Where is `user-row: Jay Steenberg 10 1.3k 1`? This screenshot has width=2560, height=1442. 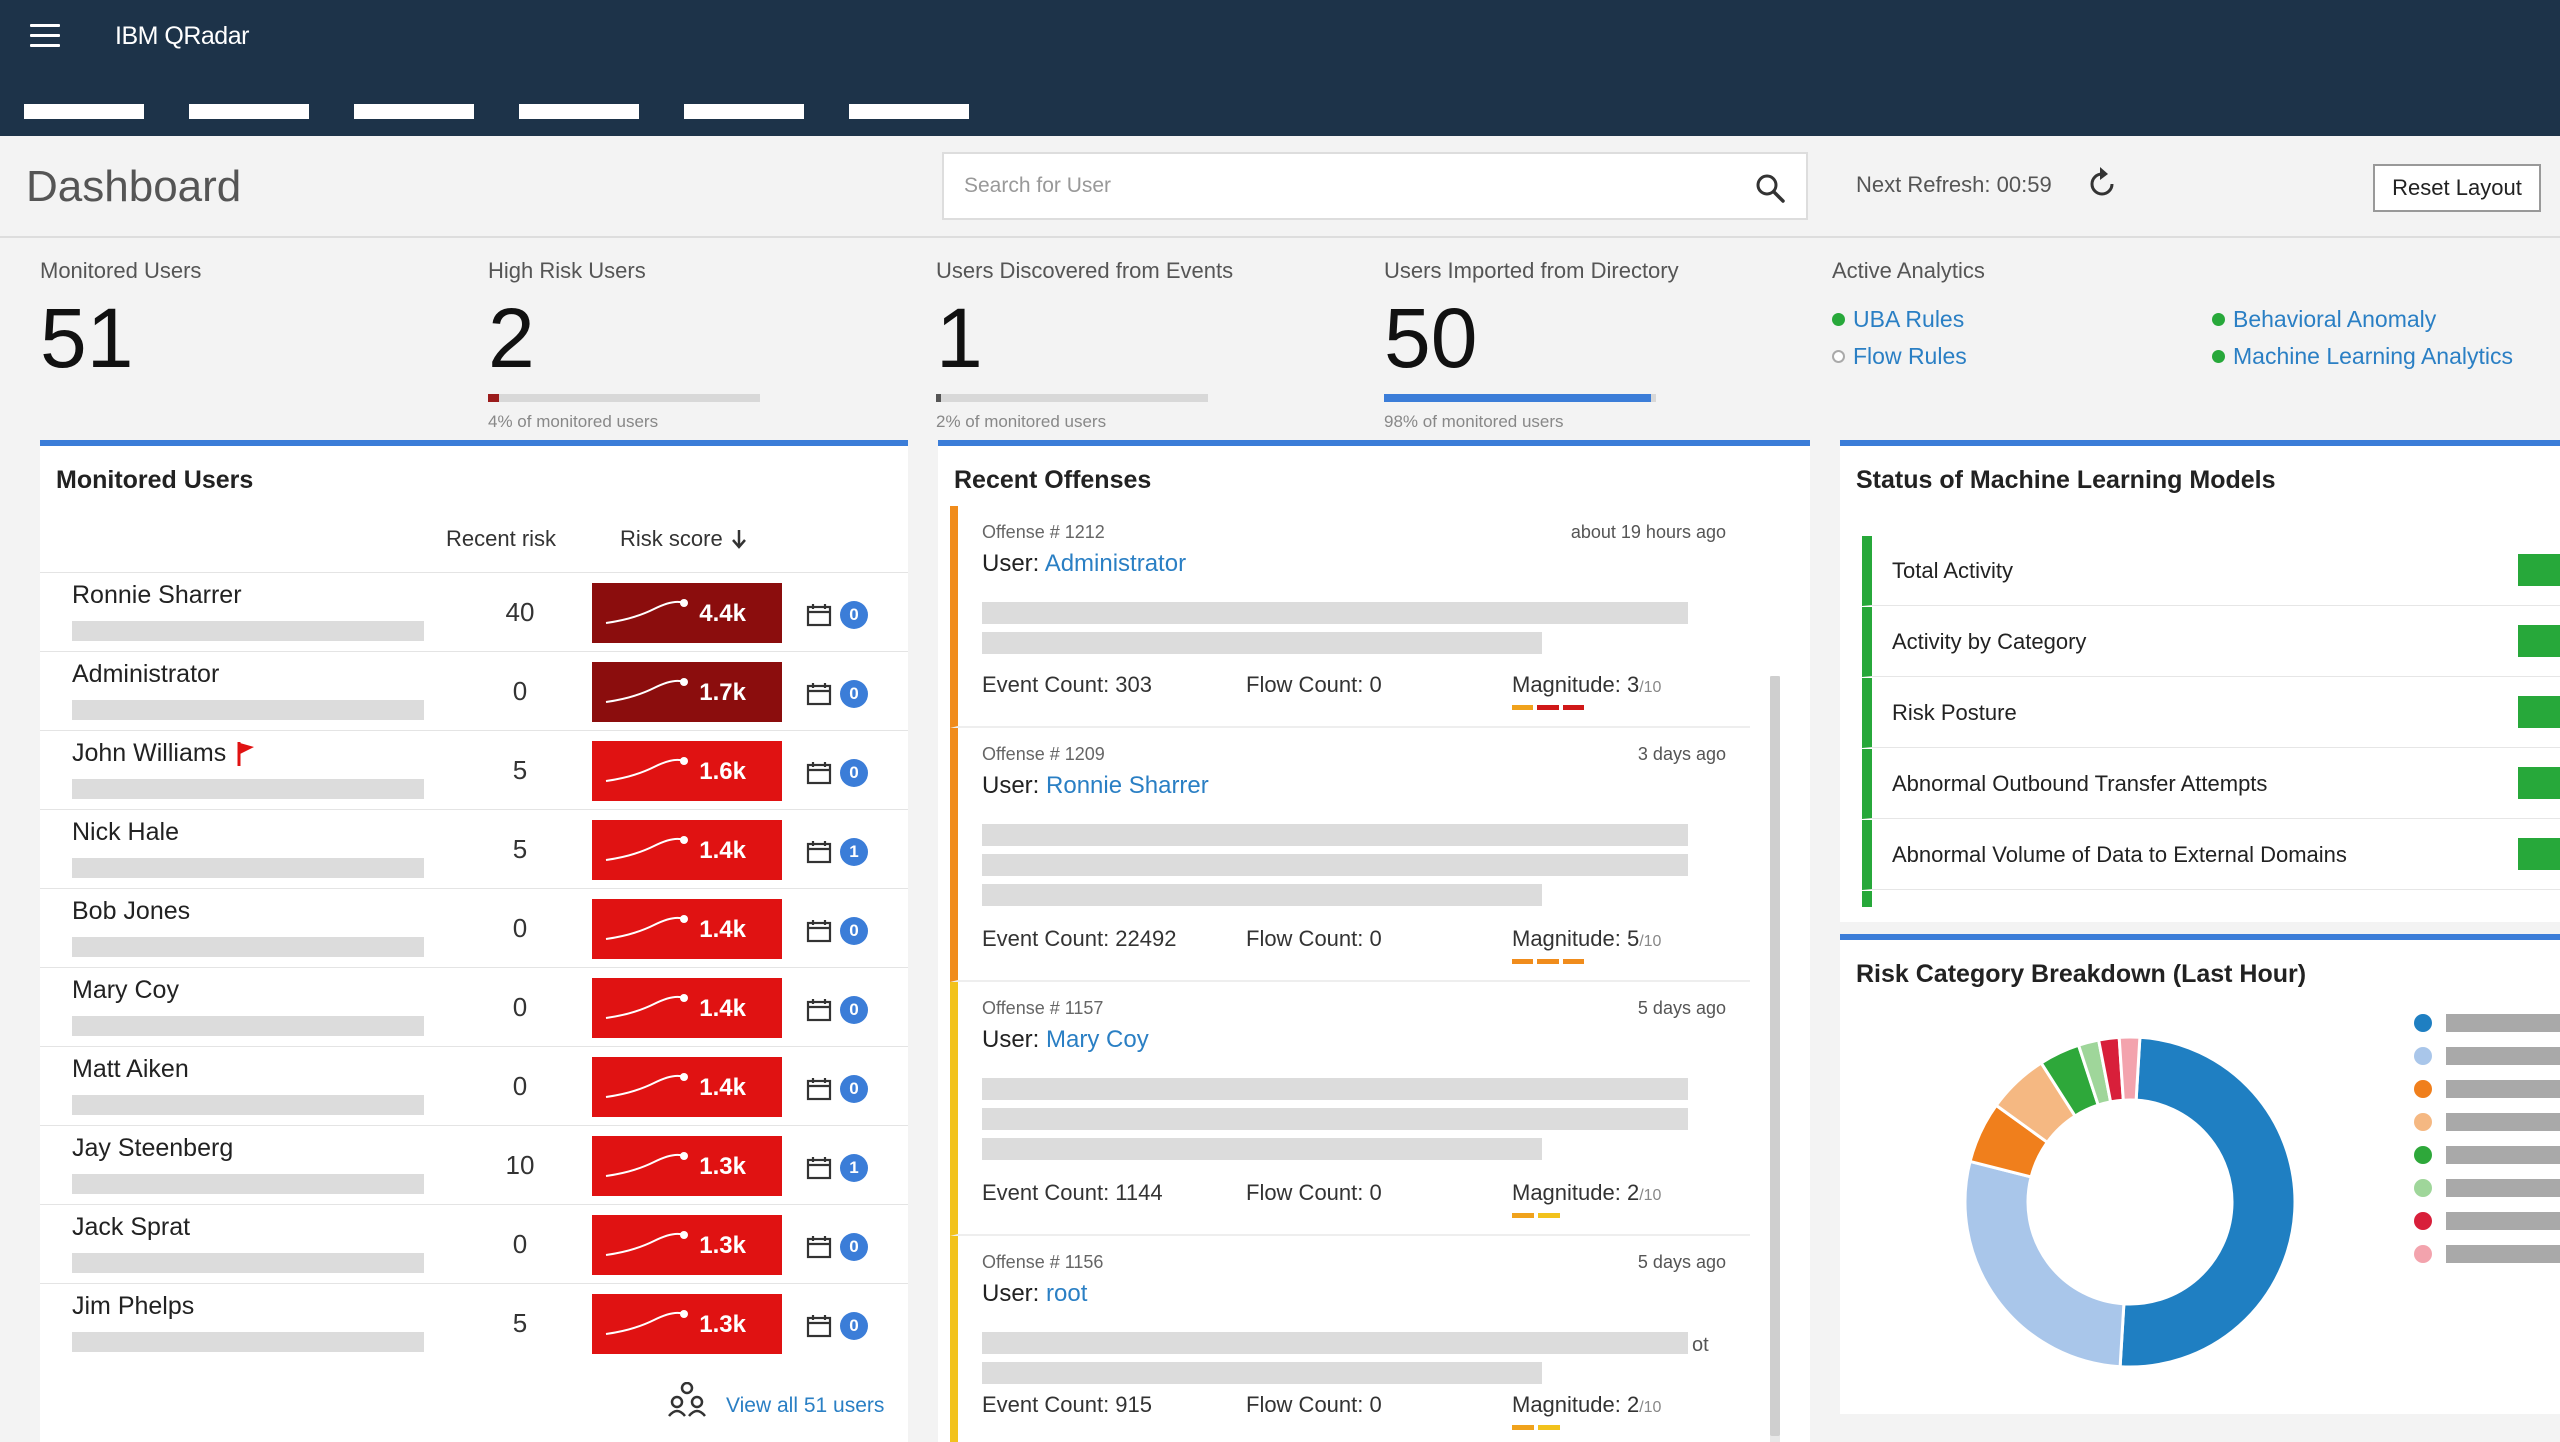
user-row: Jay Steenberg 10 1.3k 1 is located at coordinates (474, 1165).